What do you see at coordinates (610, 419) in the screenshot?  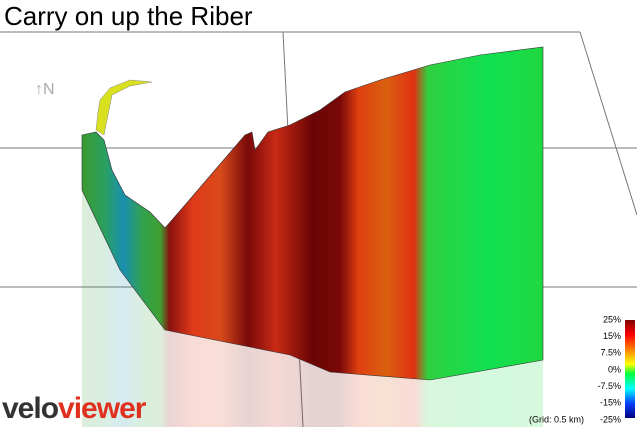 I see `scale-tick-label: -25%` at bounding box center [610, 419].